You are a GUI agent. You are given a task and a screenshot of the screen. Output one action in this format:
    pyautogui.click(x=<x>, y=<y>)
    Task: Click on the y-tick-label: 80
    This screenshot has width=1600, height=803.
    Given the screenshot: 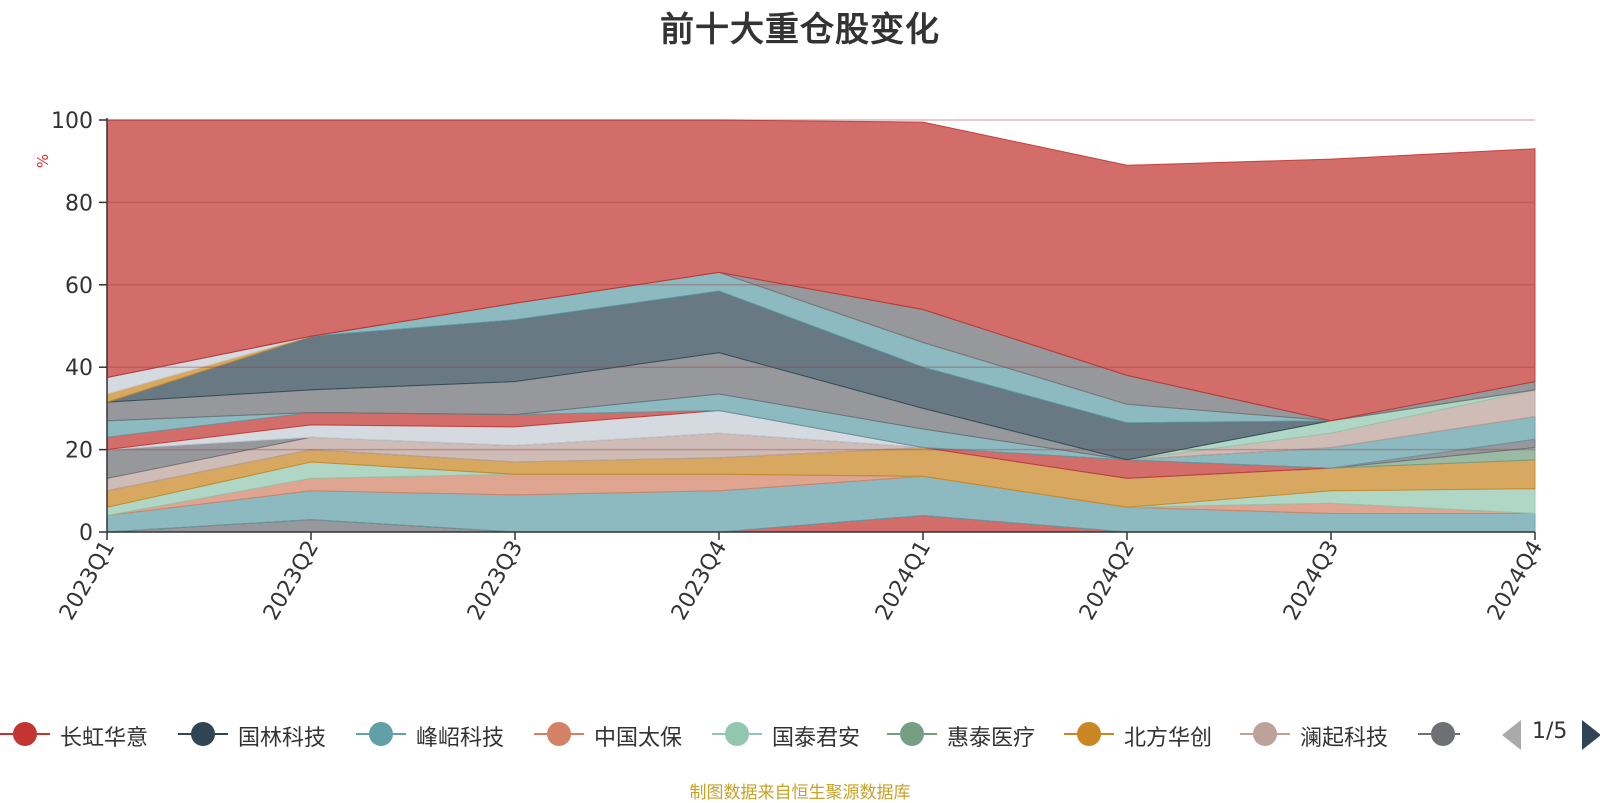 What is the action you would take?
    pyautogui.click(x=79, y=203)
    